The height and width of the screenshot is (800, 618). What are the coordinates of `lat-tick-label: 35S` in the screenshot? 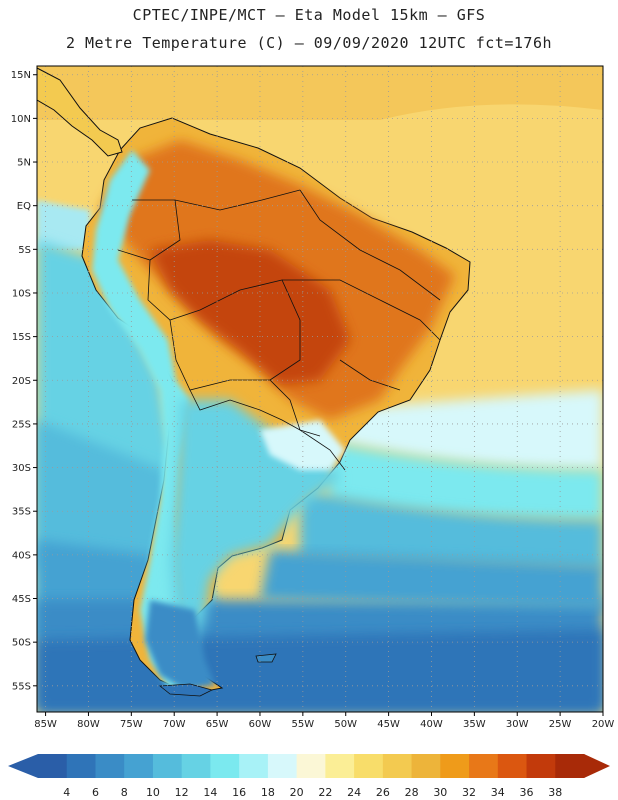 It's located at (21, 512).